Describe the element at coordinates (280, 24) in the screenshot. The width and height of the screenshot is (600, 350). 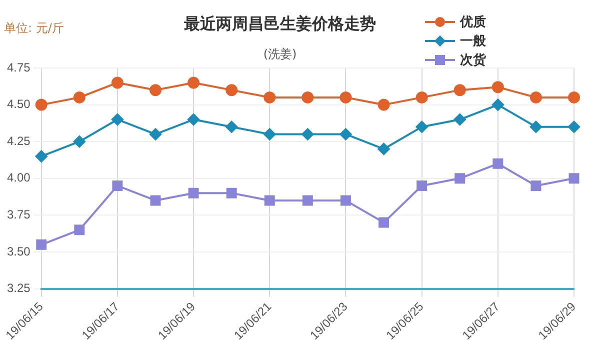
I see `chart-title: 最近两周昌邑生姜价格走势` at that location.